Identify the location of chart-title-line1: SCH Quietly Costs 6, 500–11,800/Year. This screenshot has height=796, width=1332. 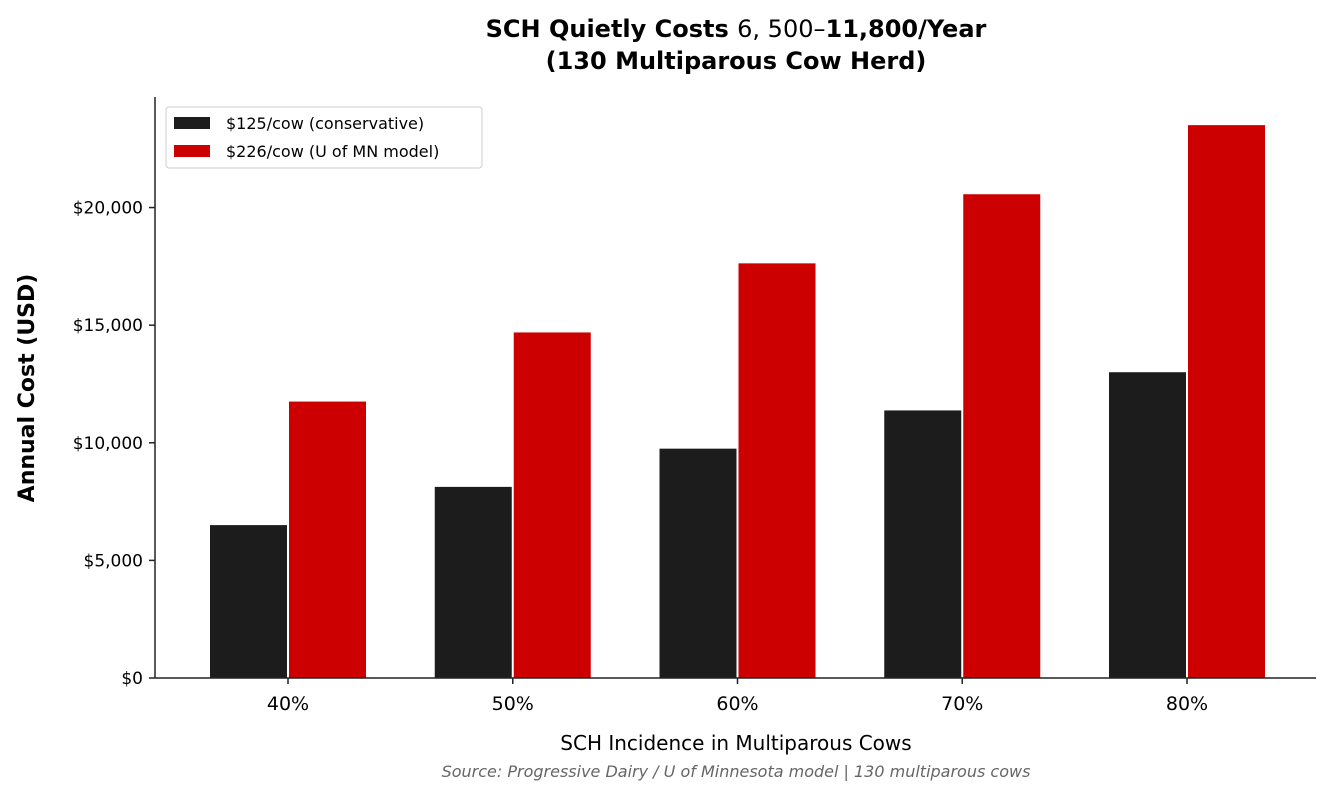
(736, 29).